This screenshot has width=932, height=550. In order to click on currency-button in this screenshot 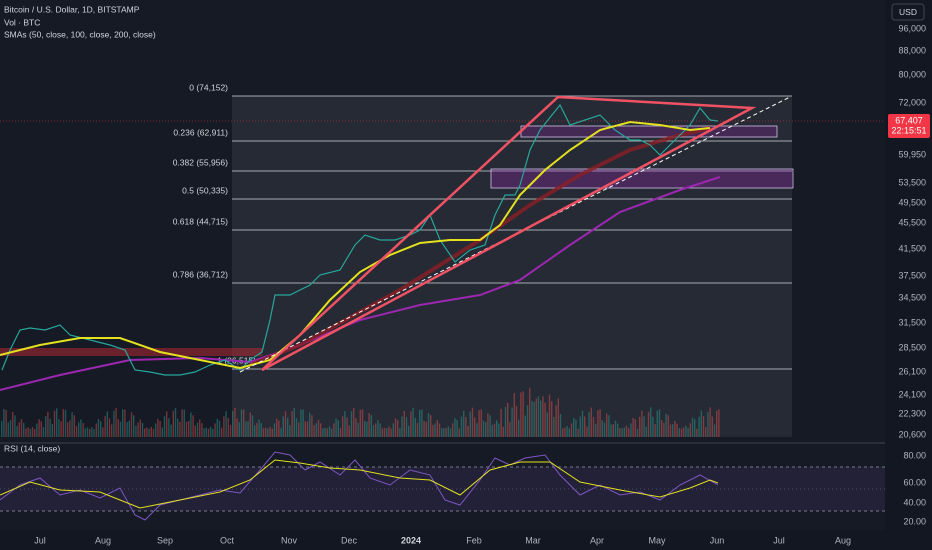, I will do `click(908, 12)`.